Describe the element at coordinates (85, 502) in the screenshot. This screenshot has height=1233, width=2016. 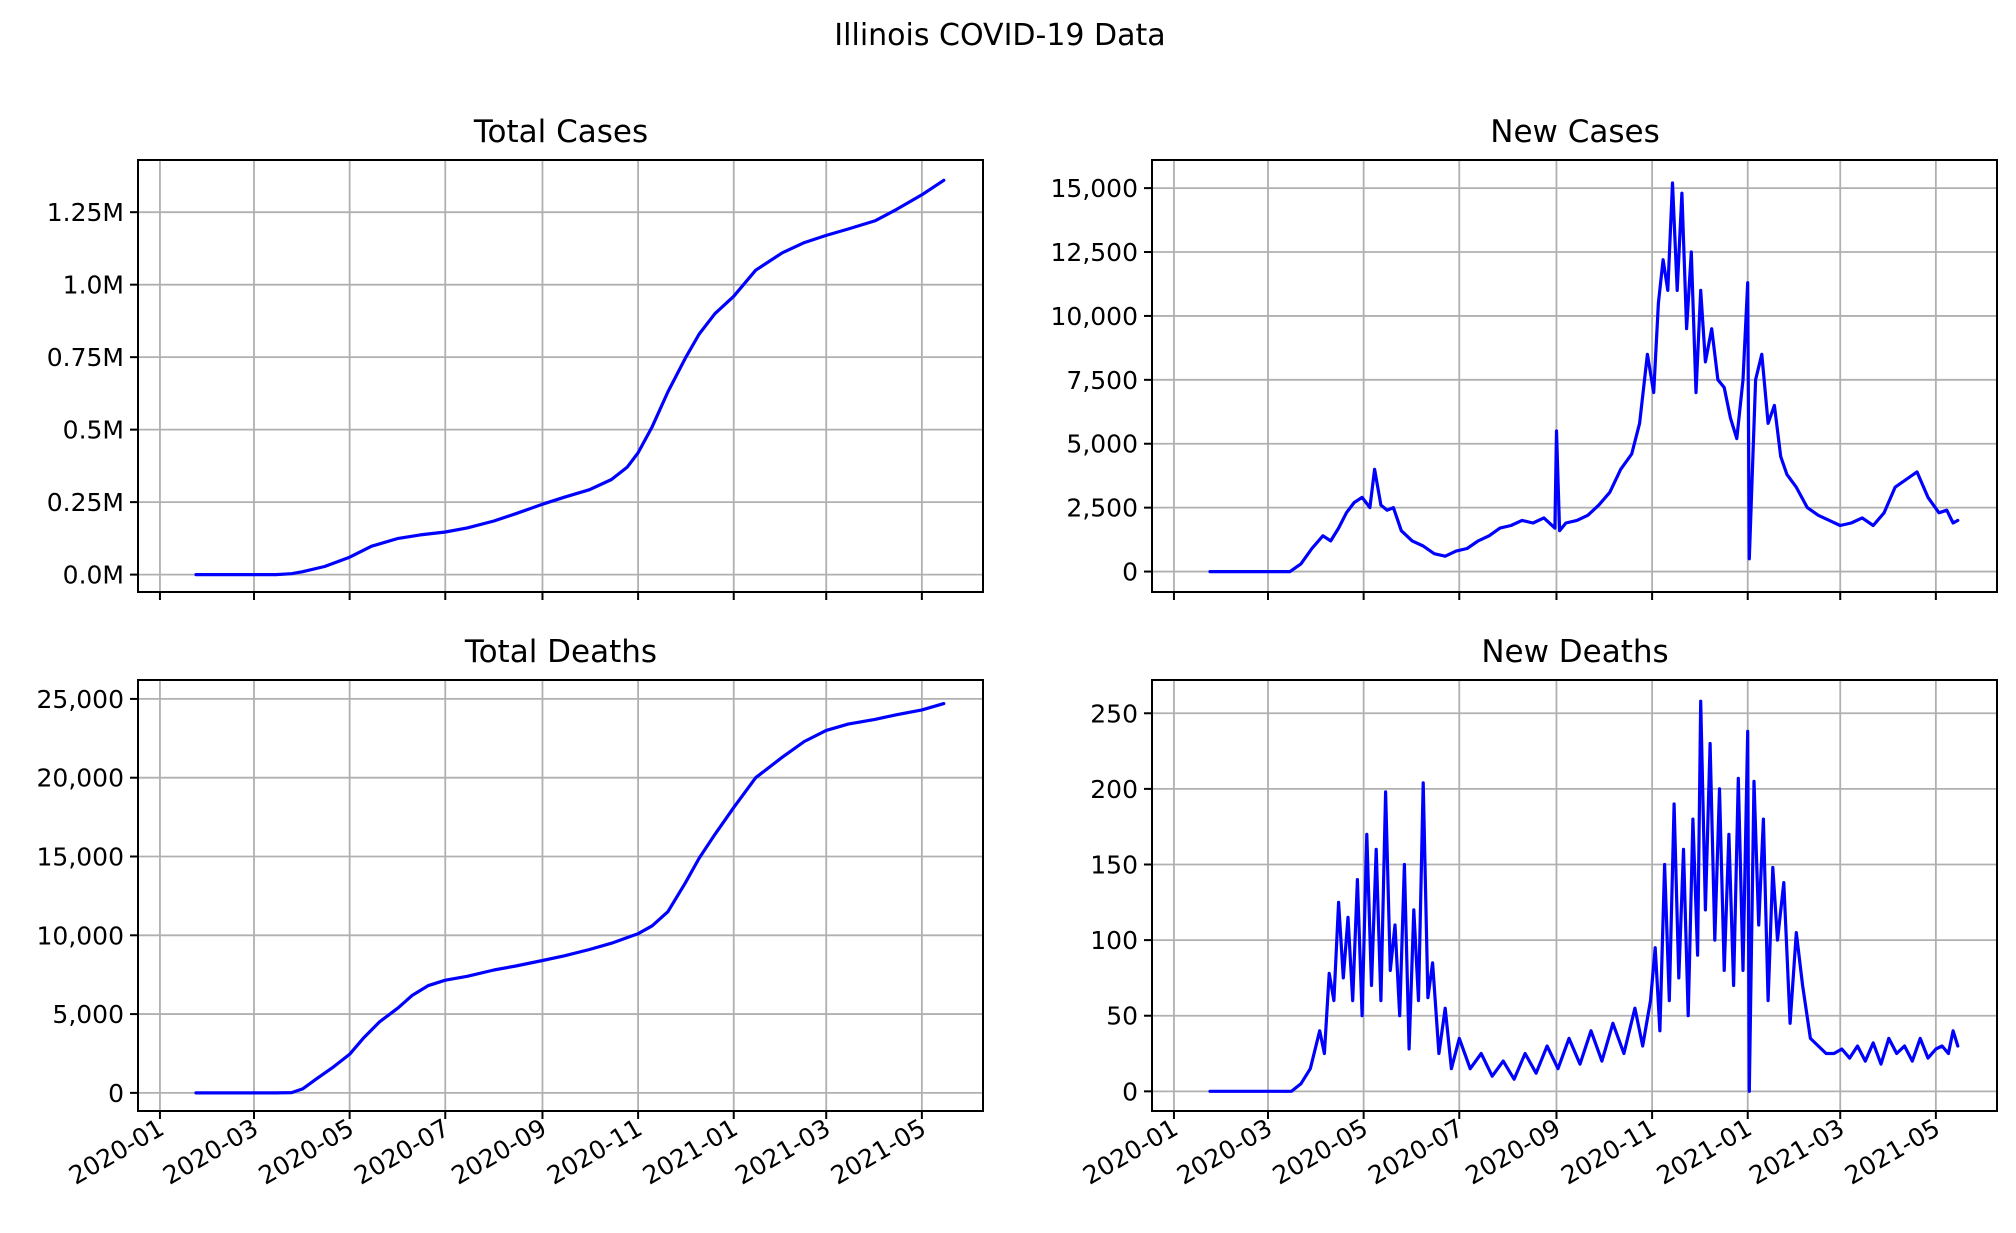
I see `y-tick-label: 0.25M` at that location.